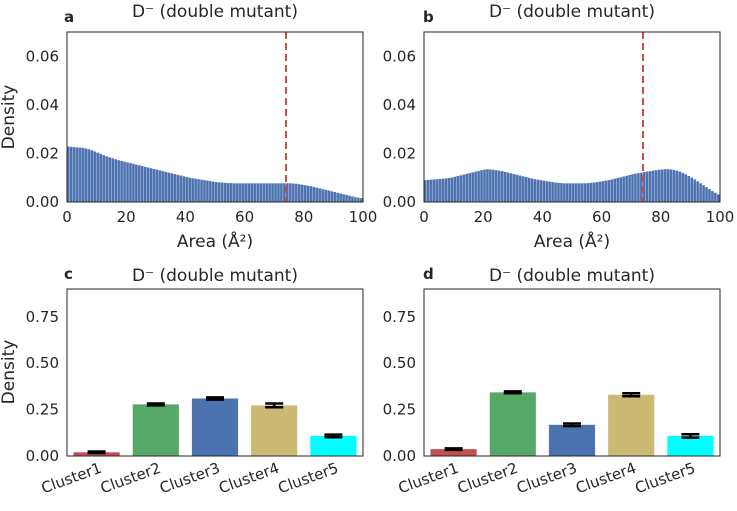  What do you see at coordinates (399, 386) in the screenshot?
I see `panel-d-yticks: 0.00 0.25 0.50 0.75` at bounding box center [399, 386].